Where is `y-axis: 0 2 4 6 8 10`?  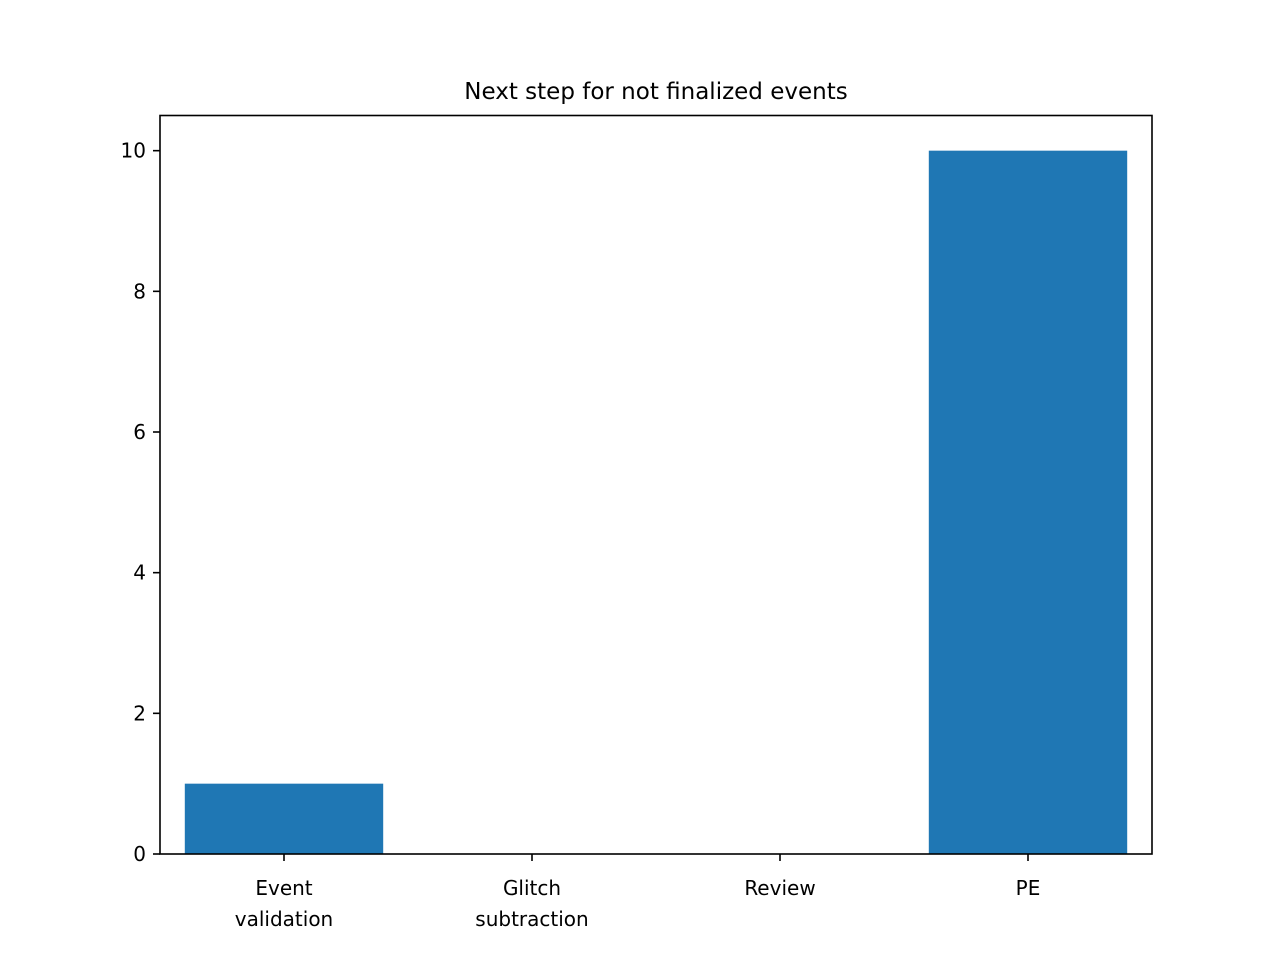
y-axis: 0 2 4 6 8 10 is located at coordinates (140, 502).